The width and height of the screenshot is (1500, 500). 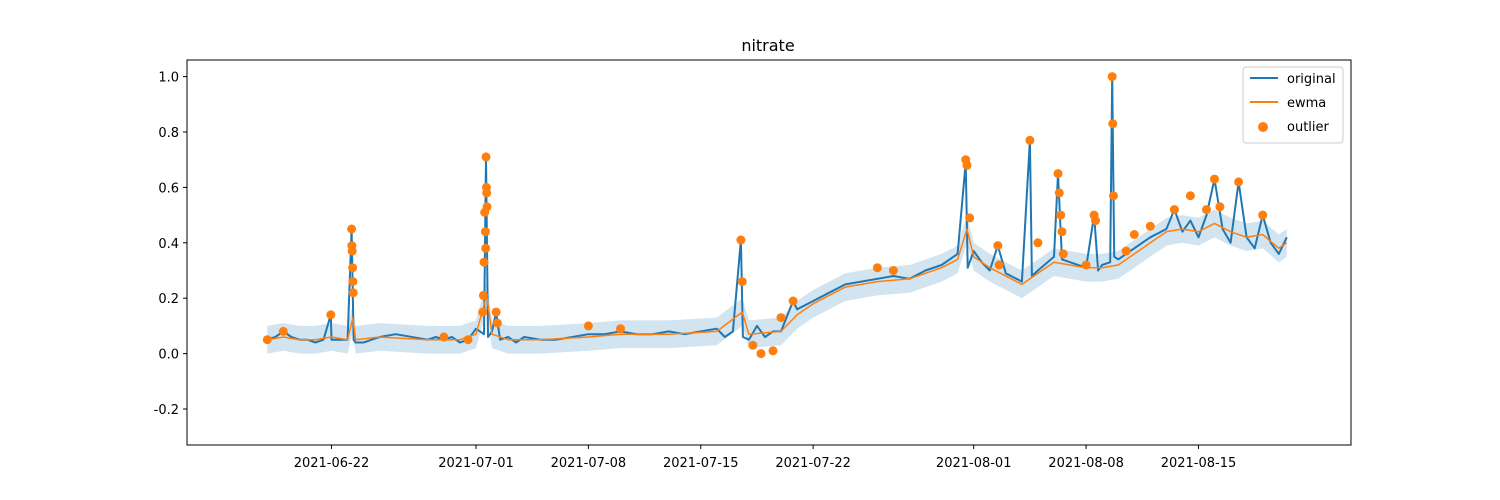 I want to click on y-tick-label: 0.6, so click(x=168, y=188).